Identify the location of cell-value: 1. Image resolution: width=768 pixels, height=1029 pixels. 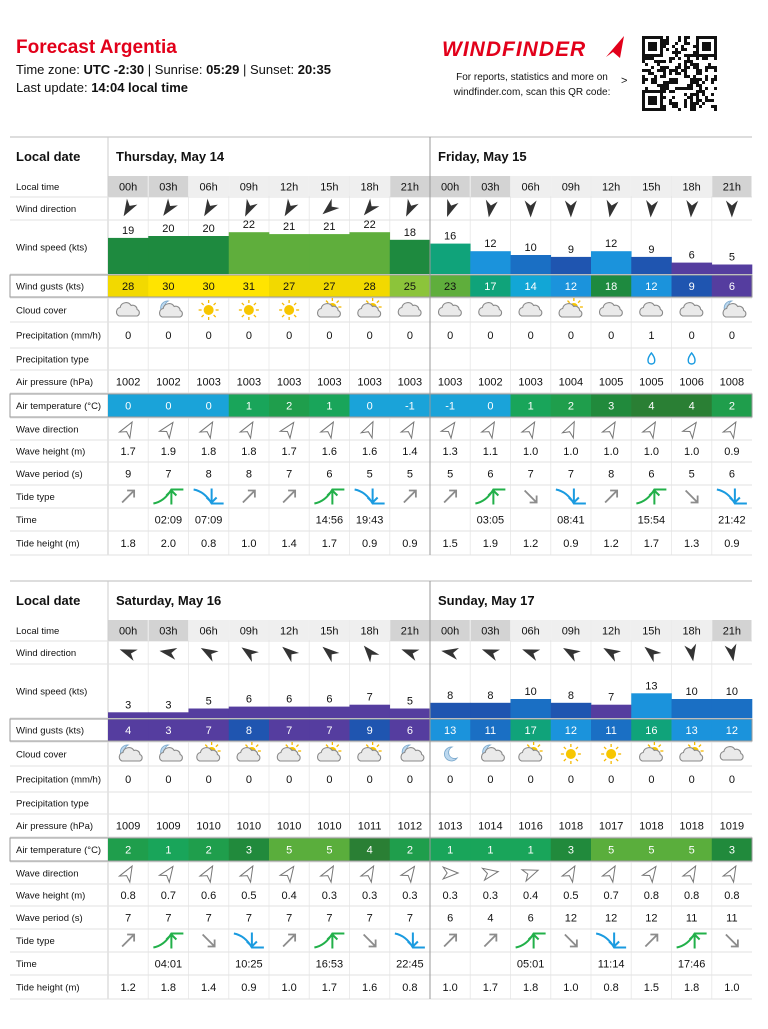
(531, 851).